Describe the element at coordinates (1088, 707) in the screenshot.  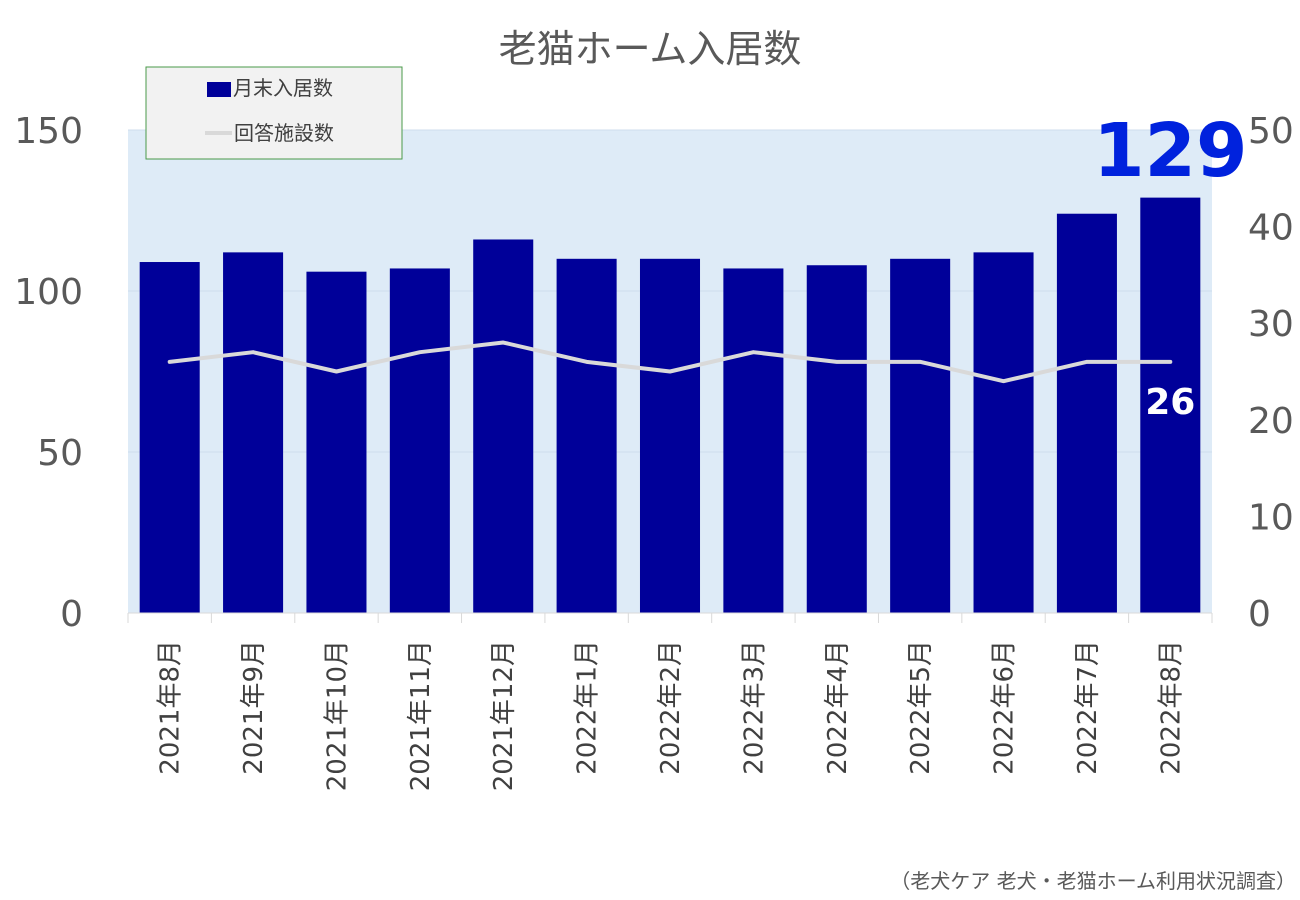
I see `x-axis-category-label: 2022年7月` at that location.